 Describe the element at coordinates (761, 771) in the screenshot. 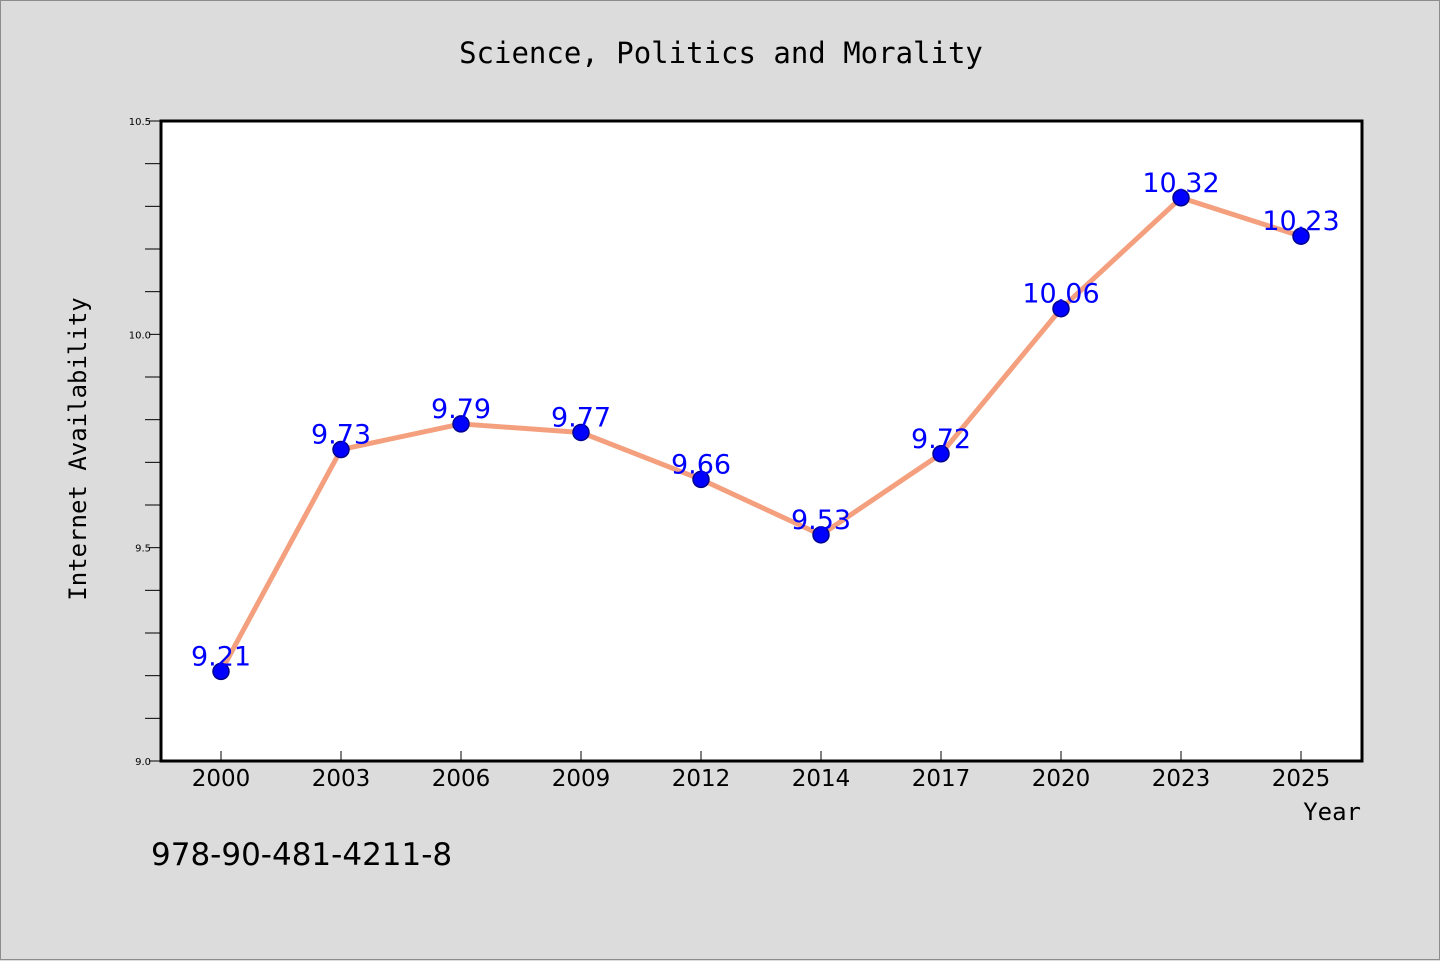

I see `x-axis: 2000 2003 2006 2009 2012 2014 2017 2020 2023 2025` at that location.